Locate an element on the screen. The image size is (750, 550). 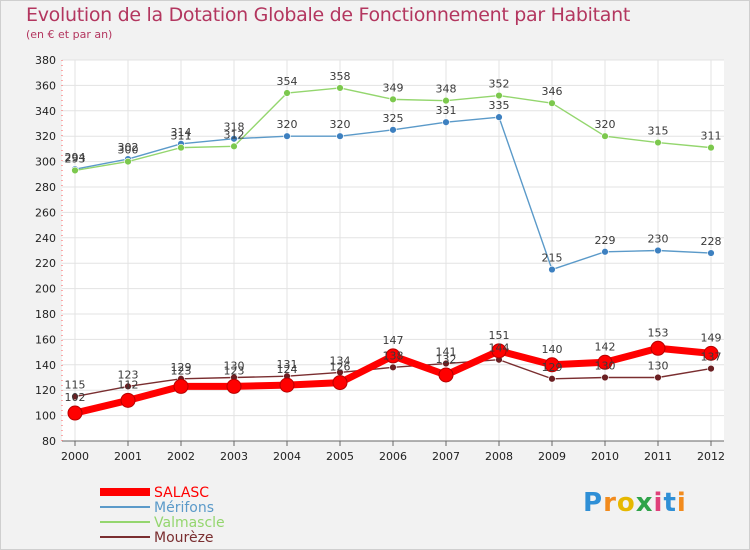
chart-subtitle: (en € et par an) is located at coordinates (69, 34).